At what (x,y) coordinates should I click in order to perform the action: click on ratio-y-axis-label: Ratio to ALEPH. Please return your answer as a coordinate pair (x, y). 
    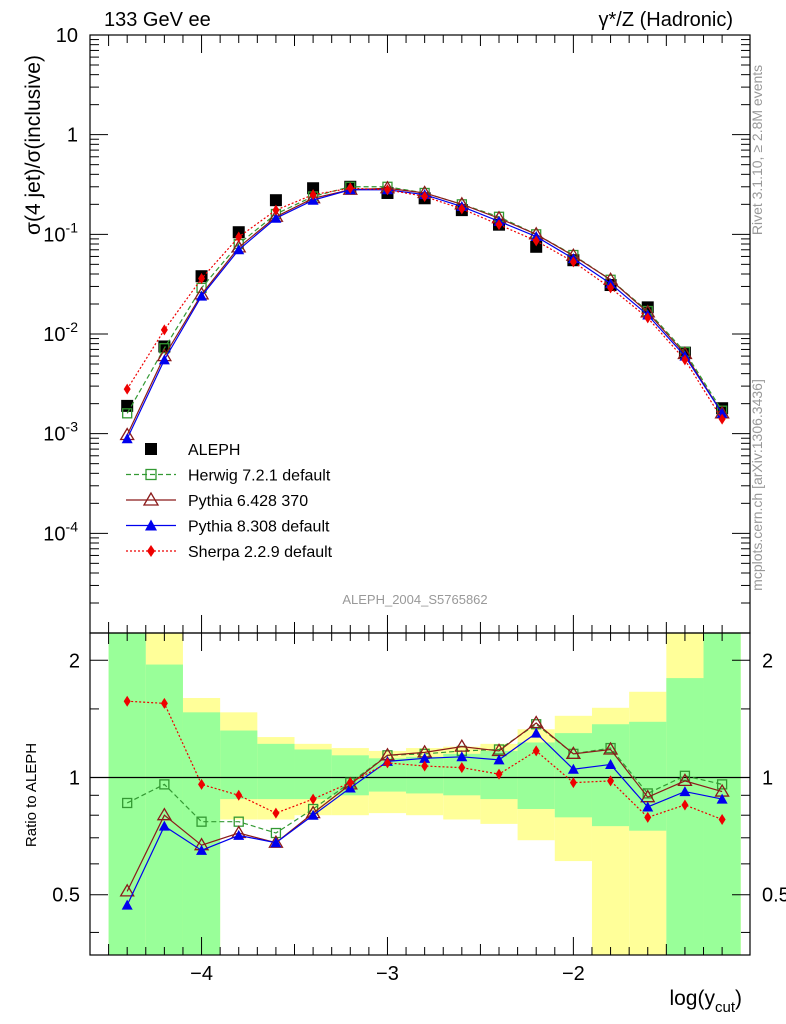
    Looking at the image, I should click on (31, 795).